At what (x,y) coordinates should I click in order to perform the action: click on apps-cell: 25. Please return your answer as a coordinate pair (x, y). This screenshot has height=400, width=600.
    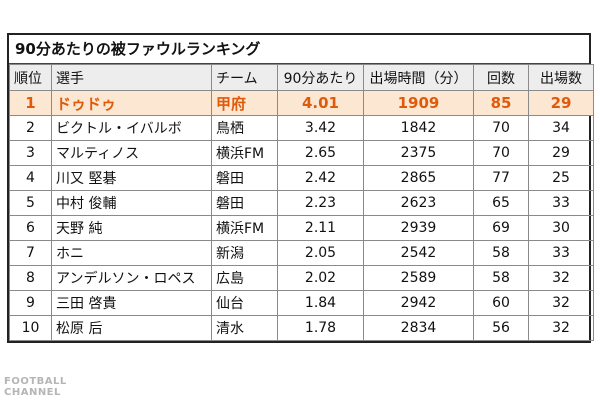
    Looking at the image, I should click on (561, 178).